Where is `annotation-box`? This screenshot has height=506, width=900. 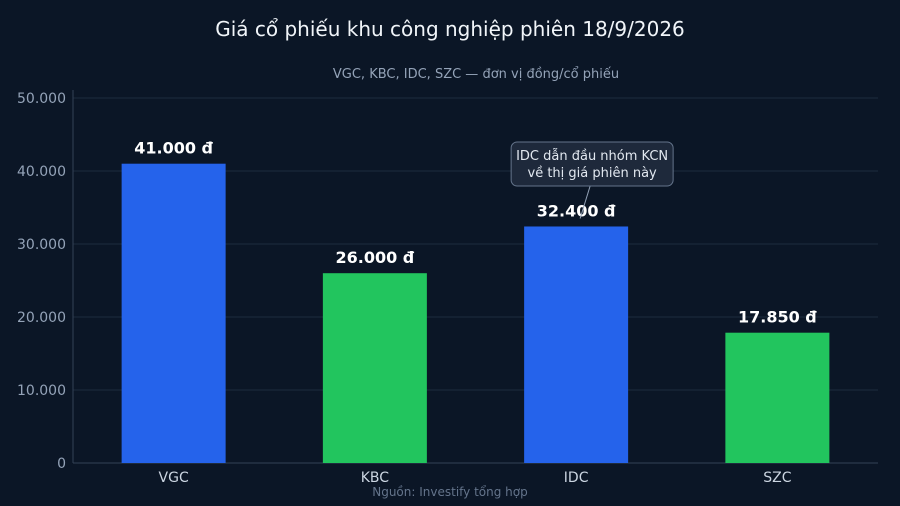 annotation-box is located at coordinates (592, 164).